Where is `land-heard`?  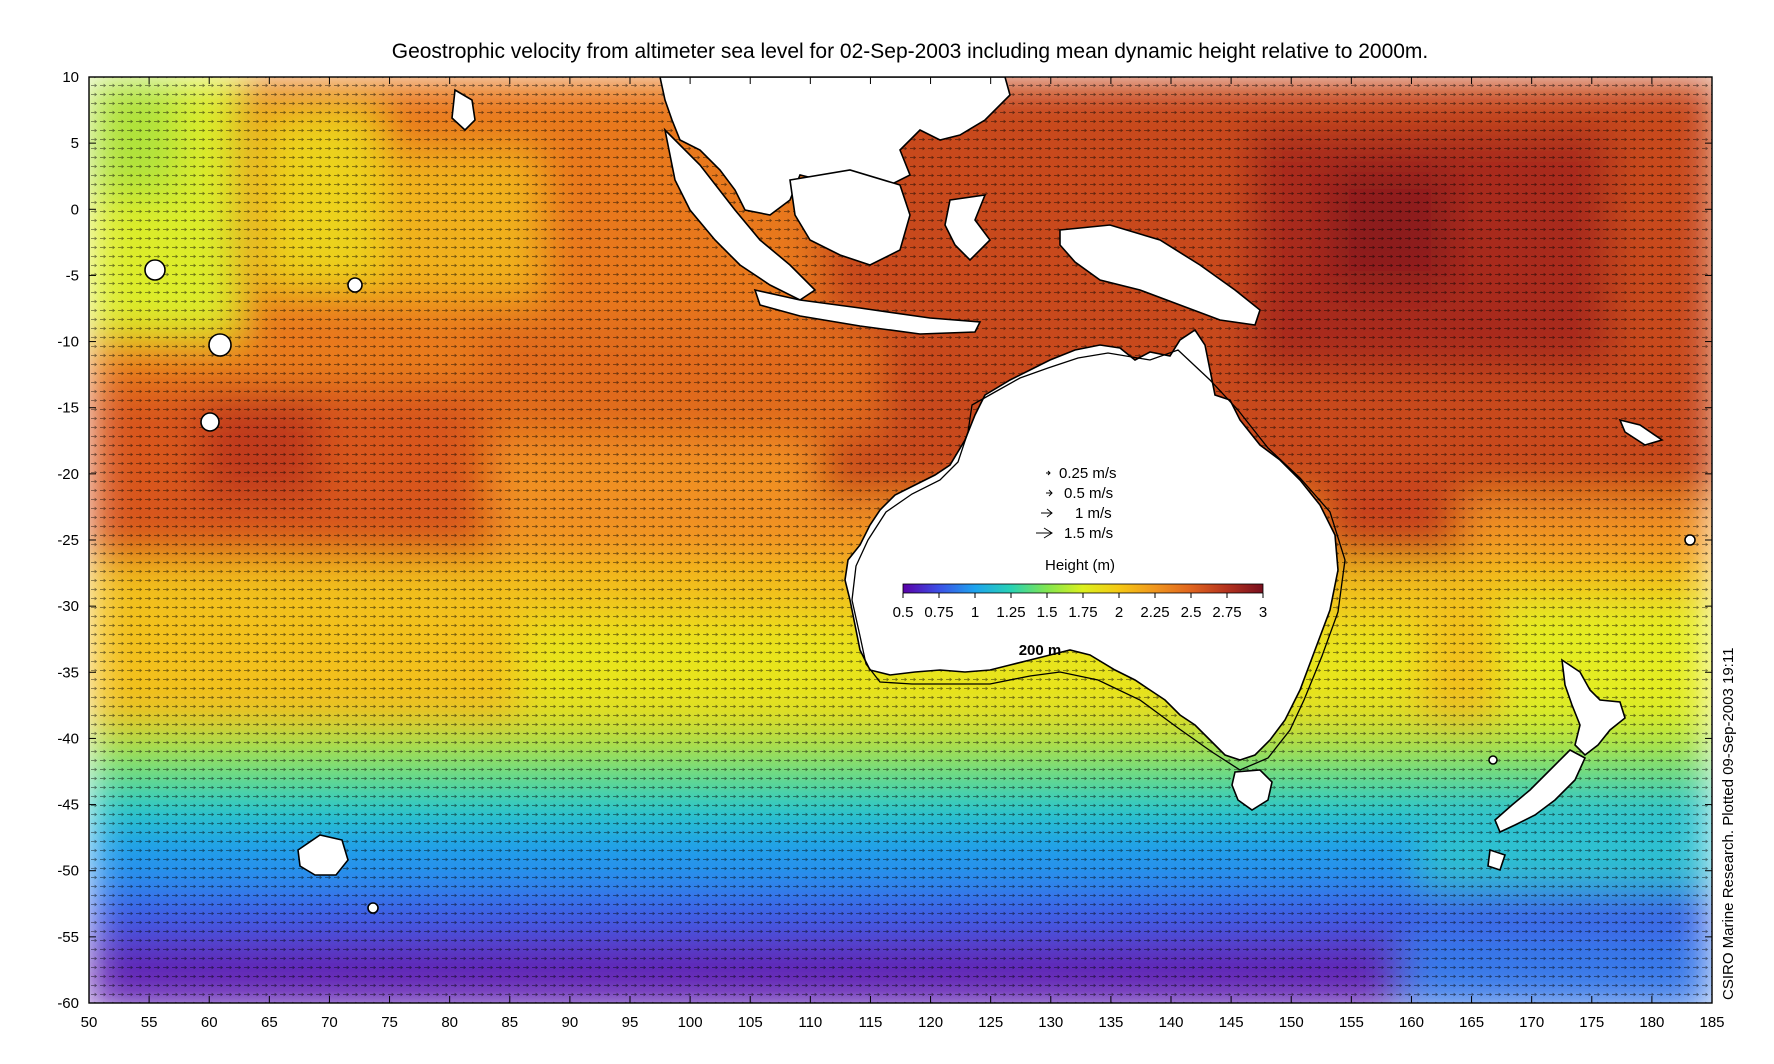
land-heard is located at coordinates (373, 908).